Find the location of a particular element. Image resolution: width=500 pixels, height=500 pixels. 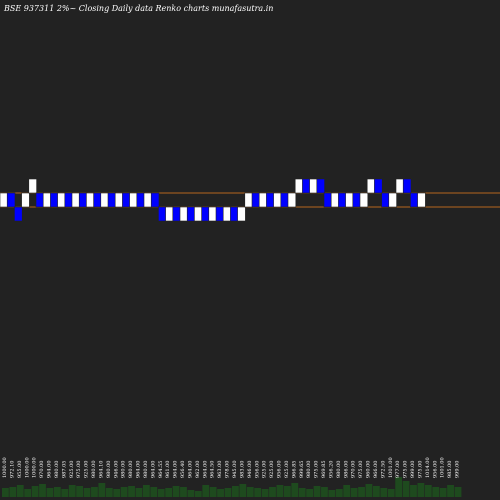

close-label: 978.00 is located at coordinates (228, 470).